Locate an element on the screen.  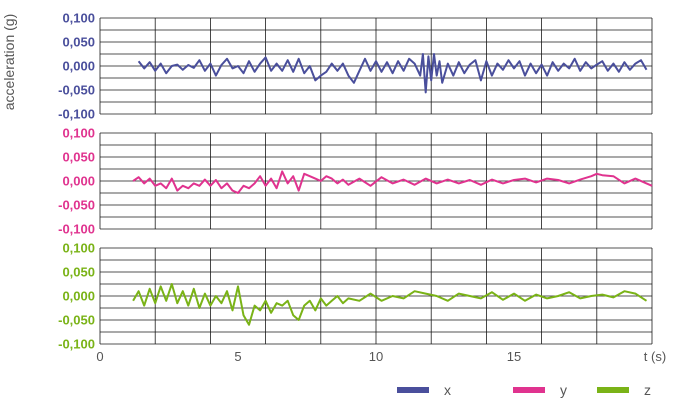
legend: x y z is located at coordinates (524, 390).